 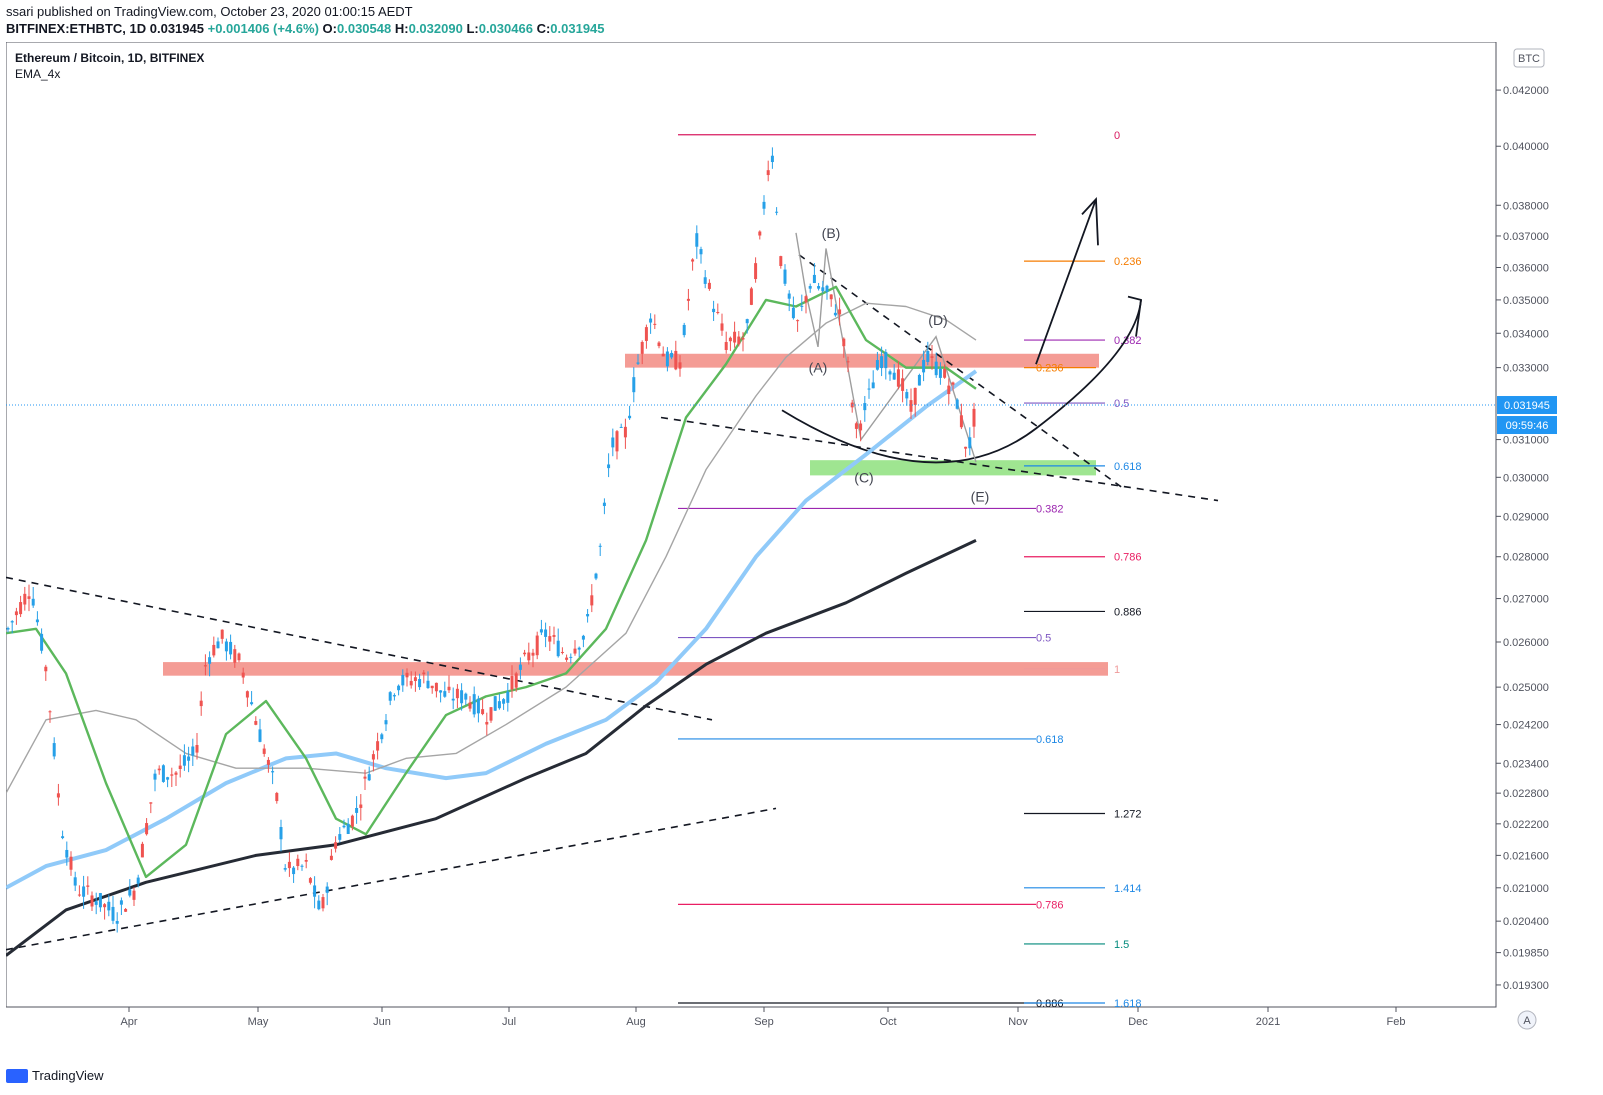 I want to click on trendline-upper-left, so click(x=359, y=648).